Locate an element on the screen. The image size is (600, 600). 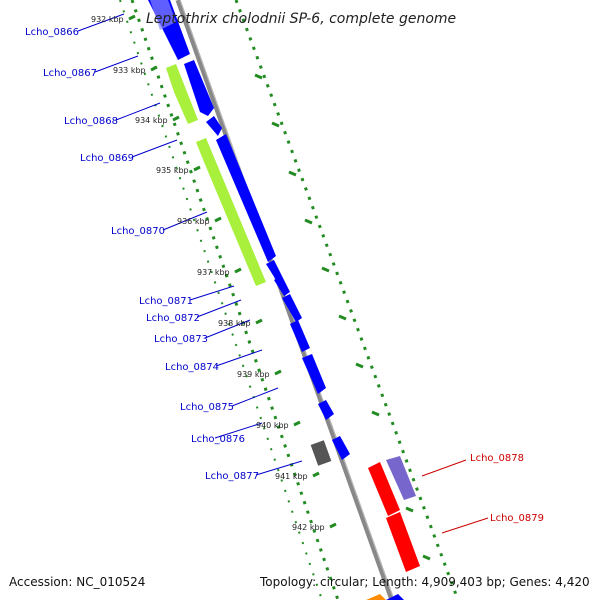
gene-label-lcho-0877: Lcho_0877 is located at coordinates (232, 476).